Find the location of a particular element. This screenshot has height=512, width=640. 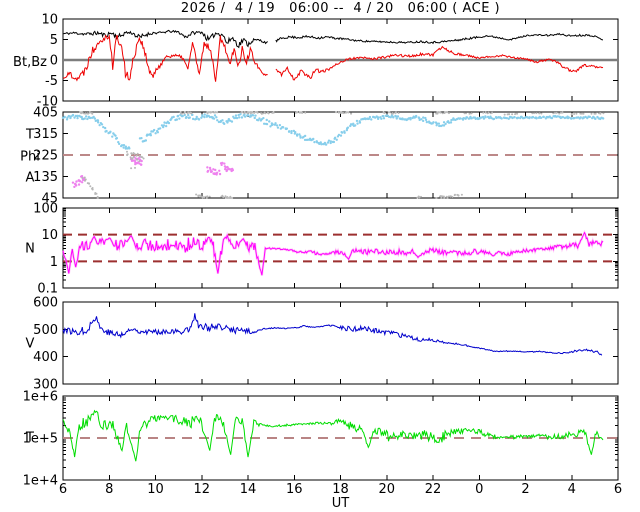

y-tick-label: 0 is located at coordinates (54, 61).